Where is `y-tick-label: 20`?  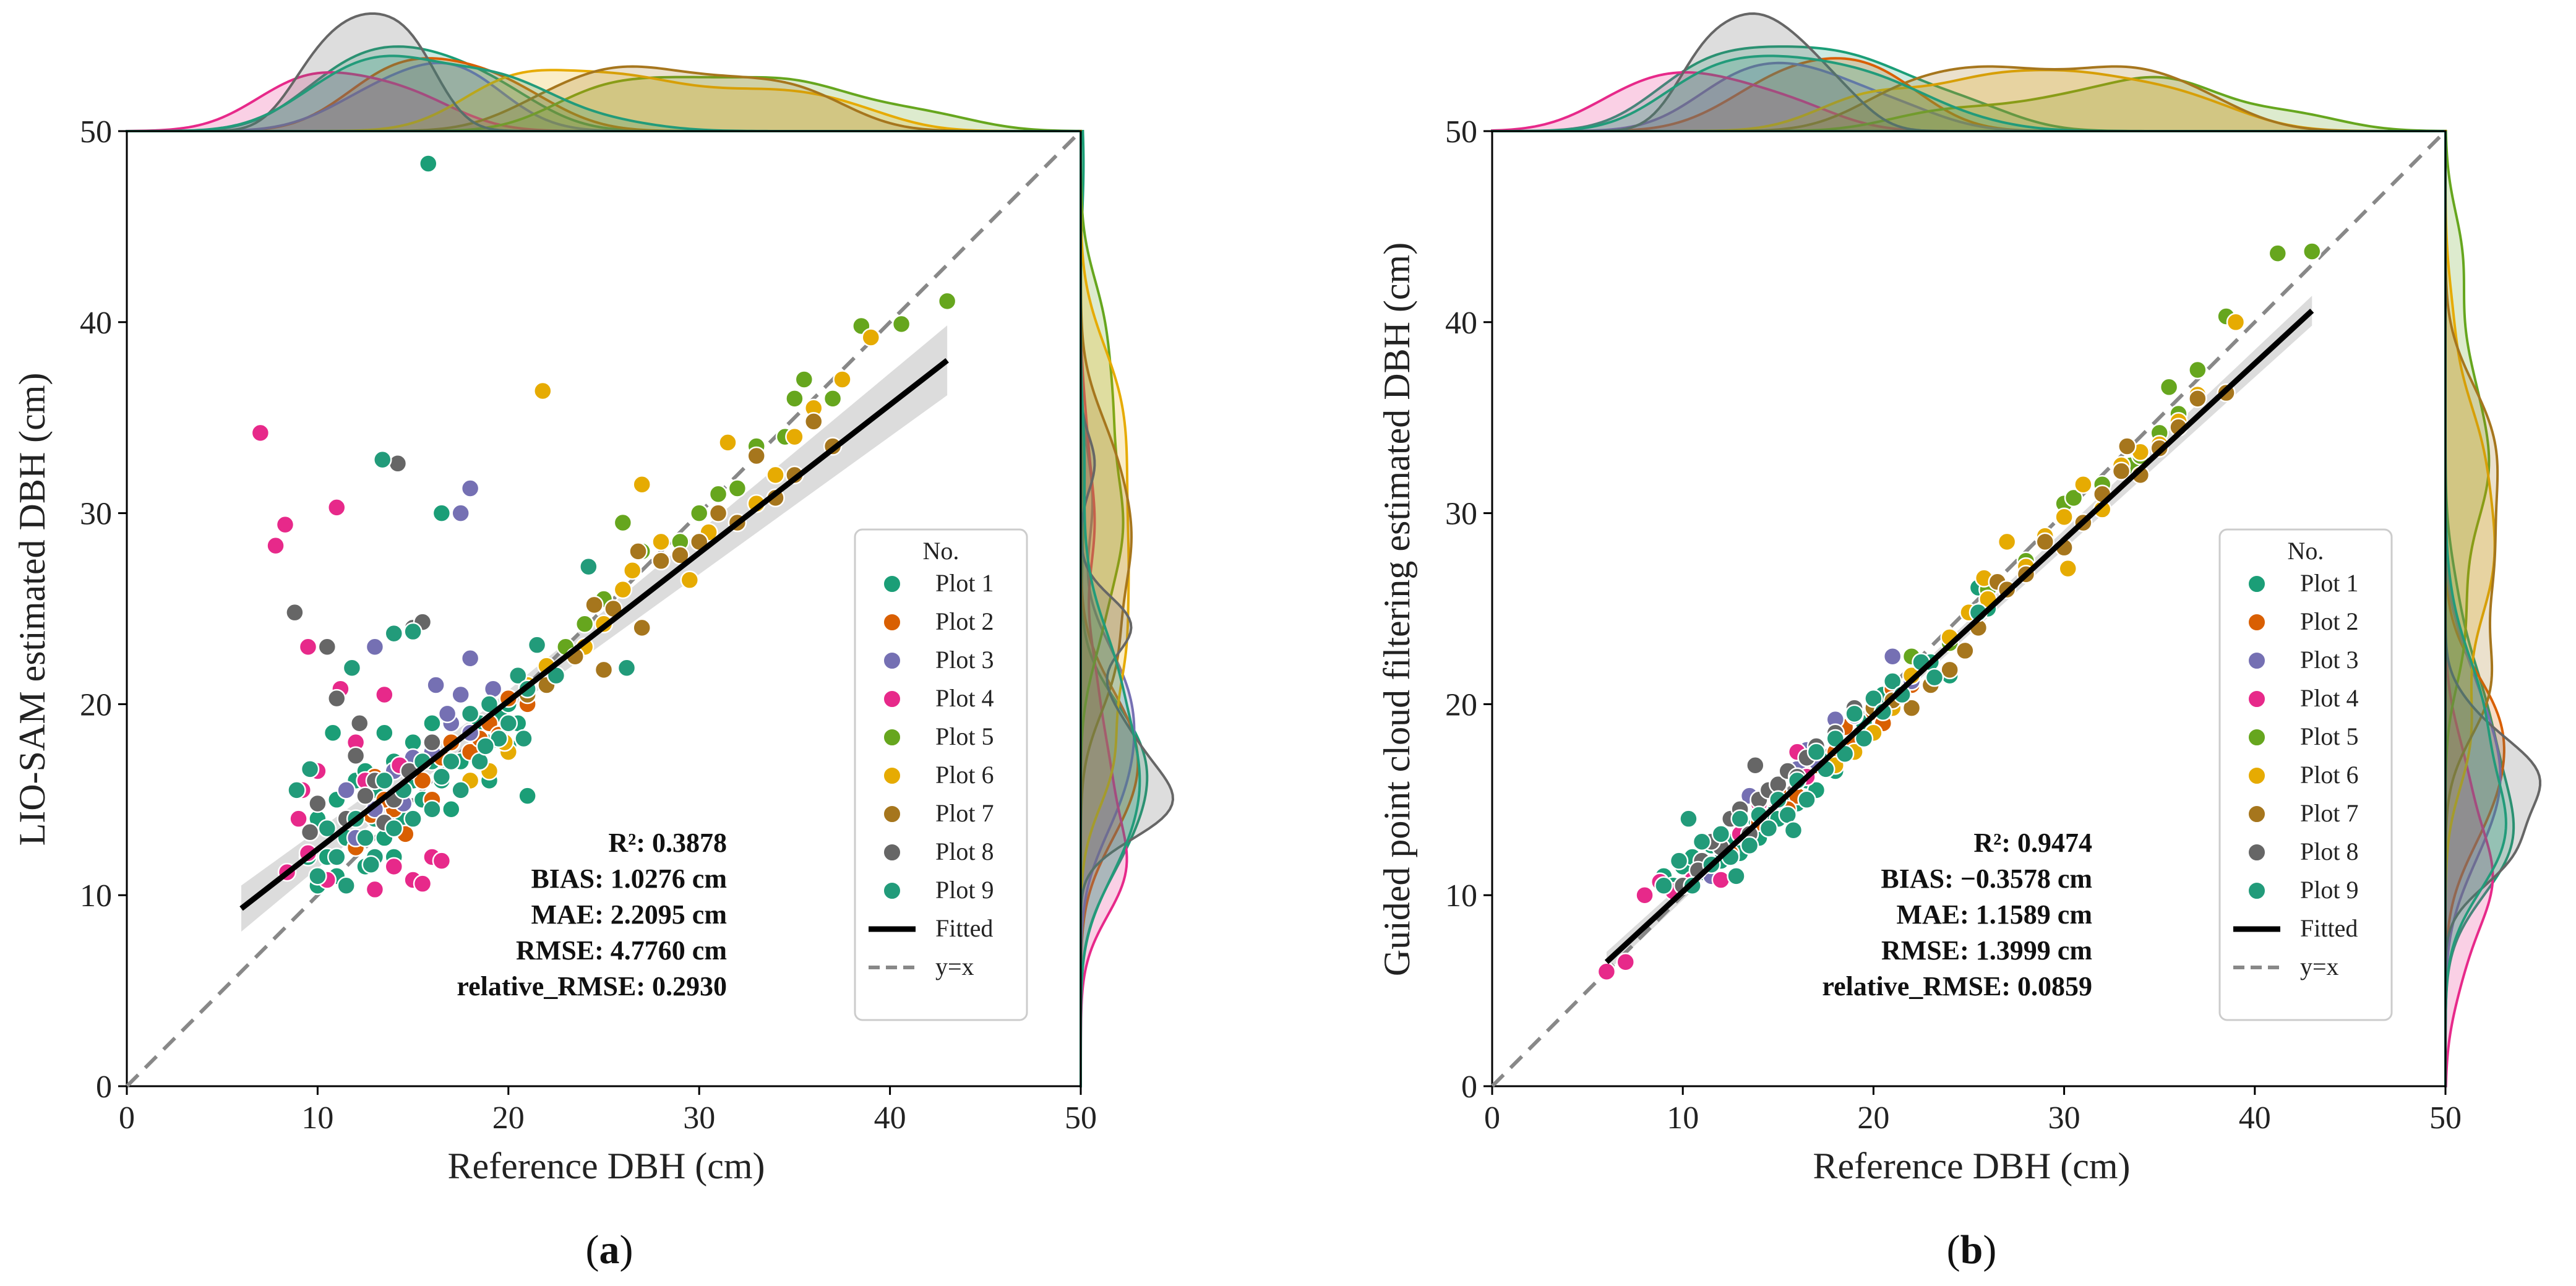
y-tick-label: 20 is located at coordinates (1461, 704).